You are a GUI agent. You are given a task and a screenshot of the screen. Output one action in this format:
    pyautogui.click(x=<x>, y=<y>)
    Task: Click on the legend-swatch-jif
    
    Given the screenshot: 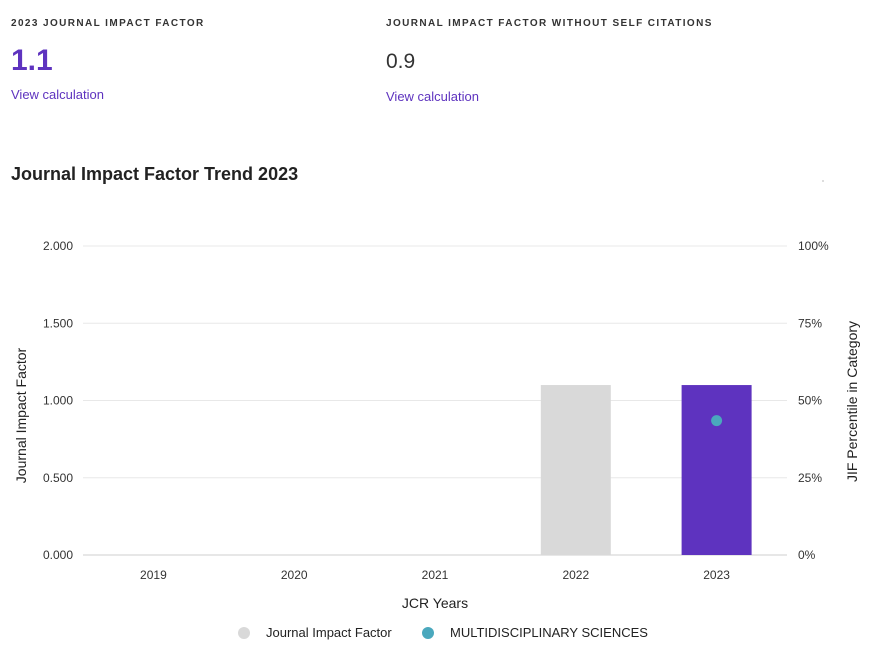 What is the action you would take?
    pyautogui.click(x=244, y=632)
    